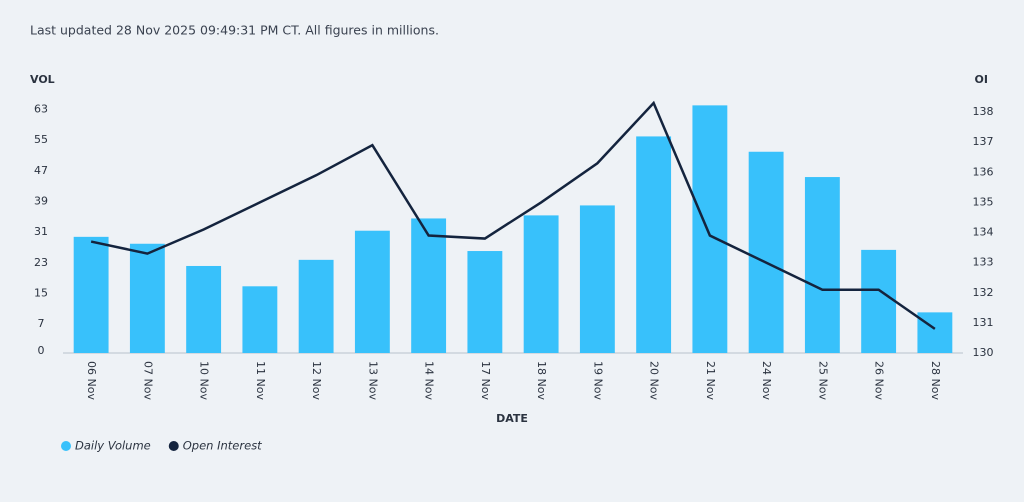 This screenshot has width=1024, height=502. Describe the element at coordinates (983, 141) in the screenshot. I see `y2-tick-label: 137` at that location.